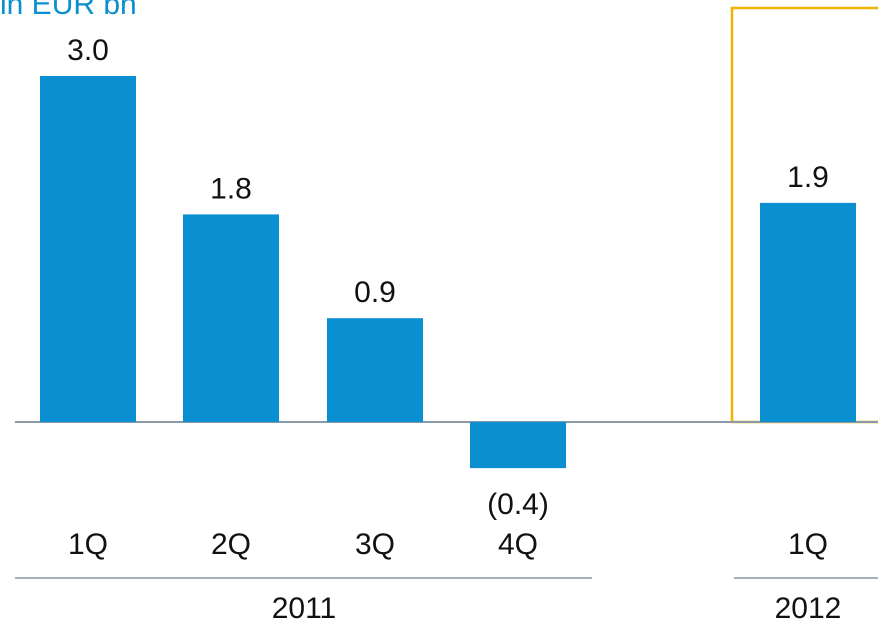  I want to click on value-label: 3.0, so click(88, 50).